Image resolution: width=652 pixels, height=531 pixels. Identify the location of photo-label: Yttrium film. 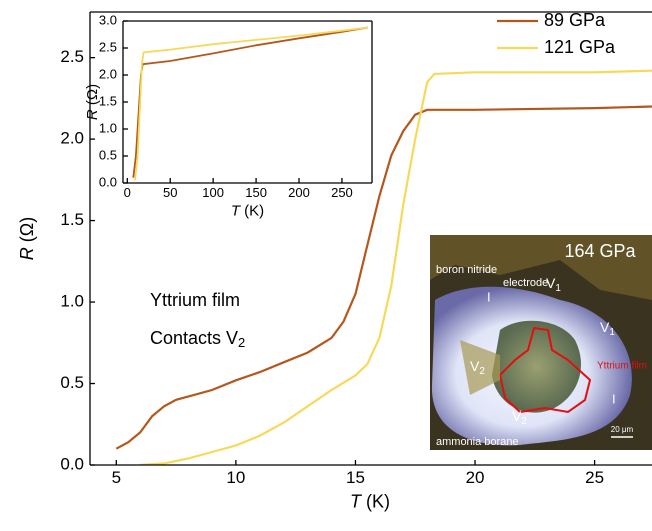
(622, 366).